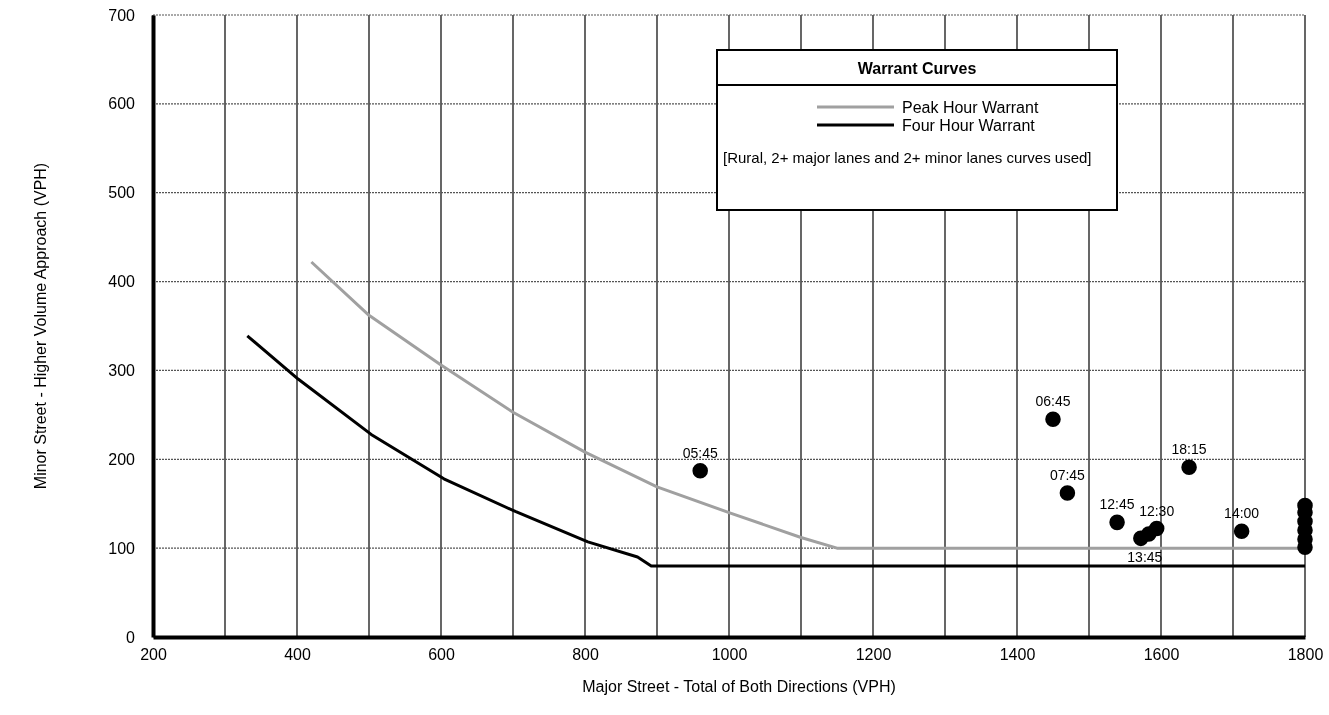 The image size is (1329, 715). I want to click on x-tick-label: 600, so click(441, 655).